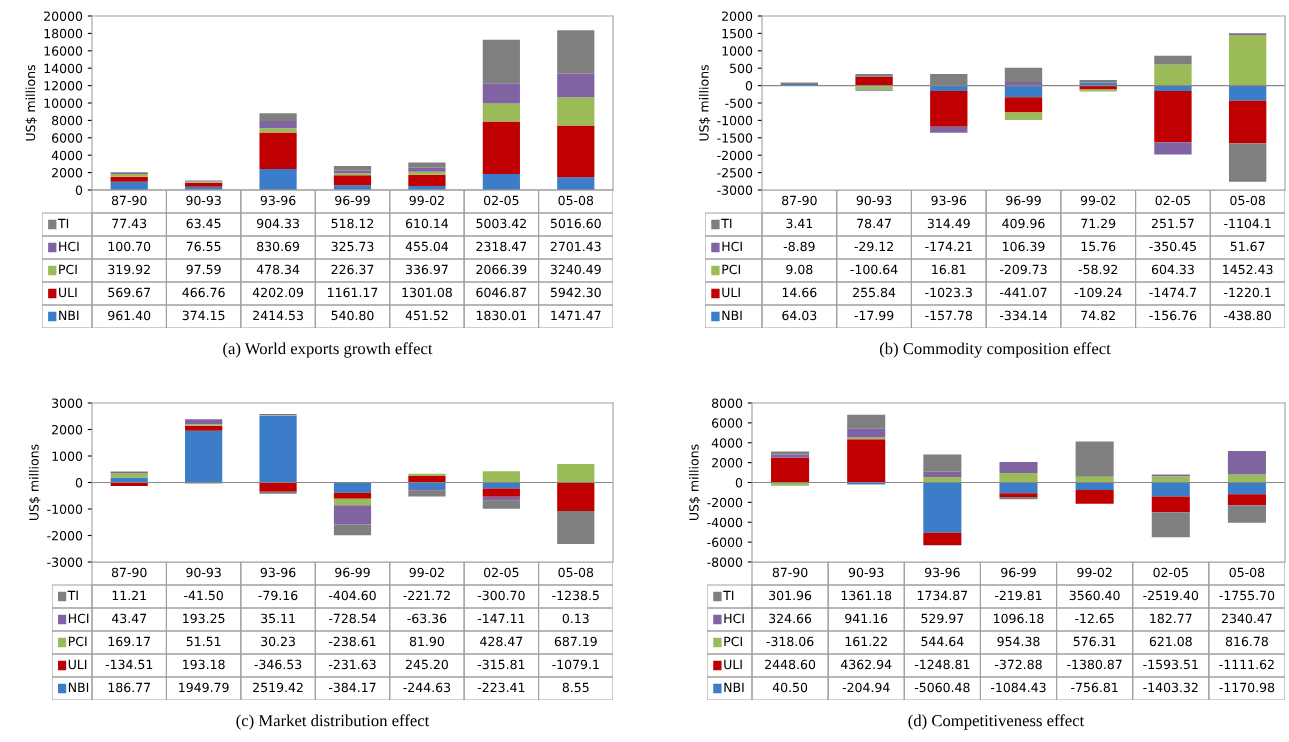  I want to click on data-label: 941.16, so click(866, 618).